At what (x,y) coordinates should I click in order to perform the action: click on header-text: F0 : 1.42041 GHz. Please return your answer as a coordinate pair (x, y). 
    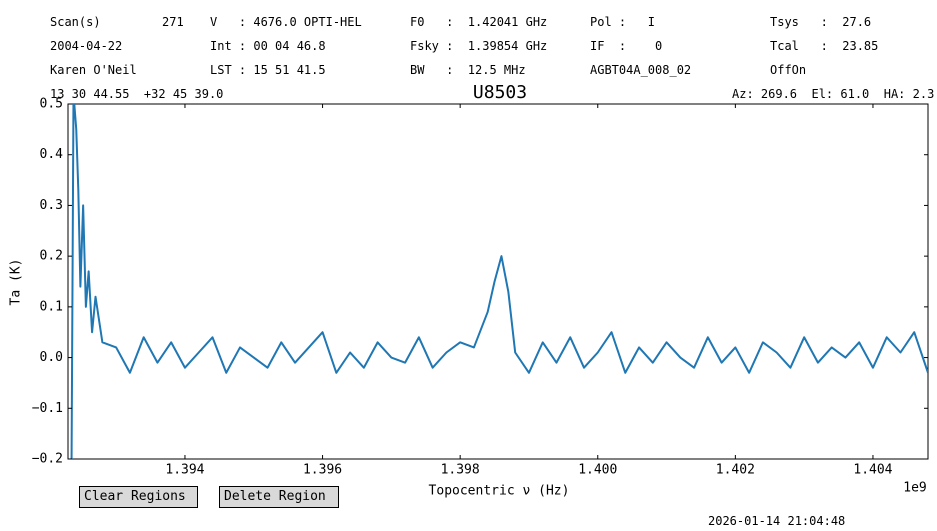
    Looking at the image, I should click on (479, 22).